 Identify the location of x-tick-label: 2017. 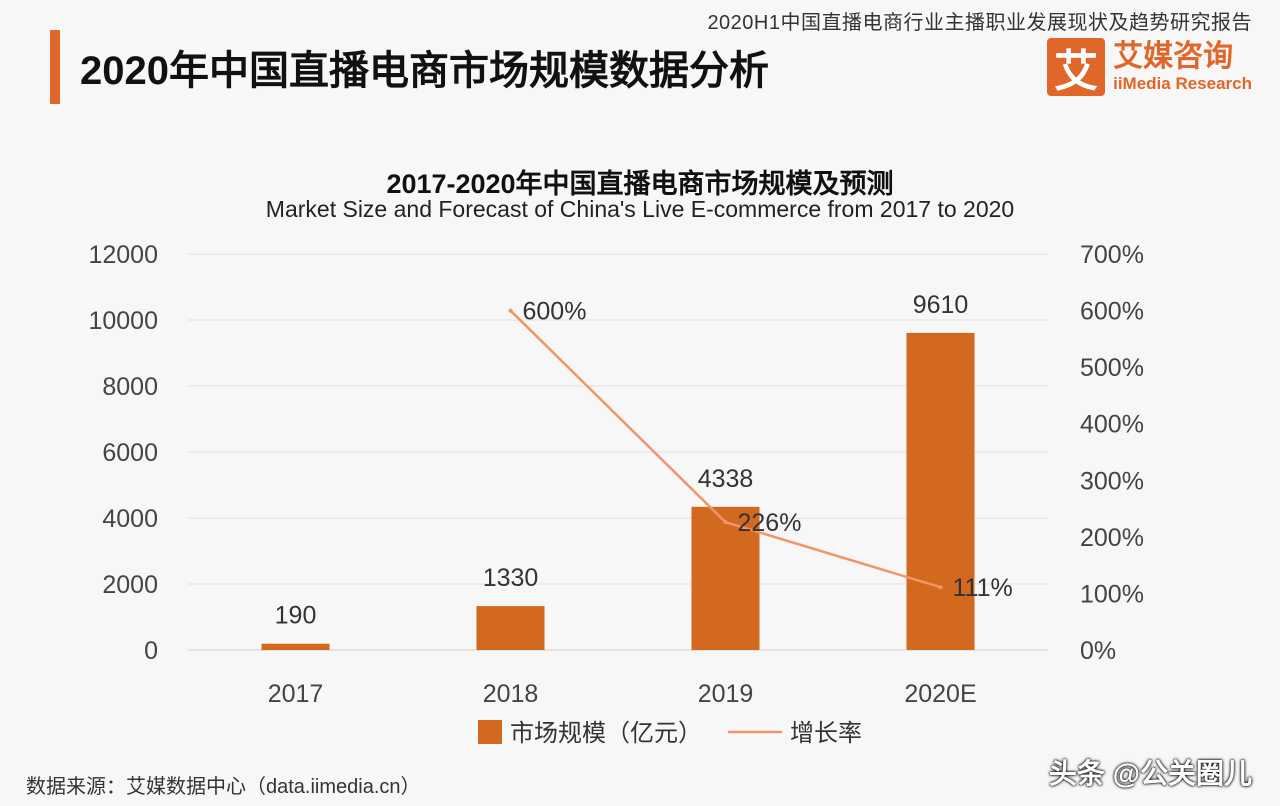
(296, 694).